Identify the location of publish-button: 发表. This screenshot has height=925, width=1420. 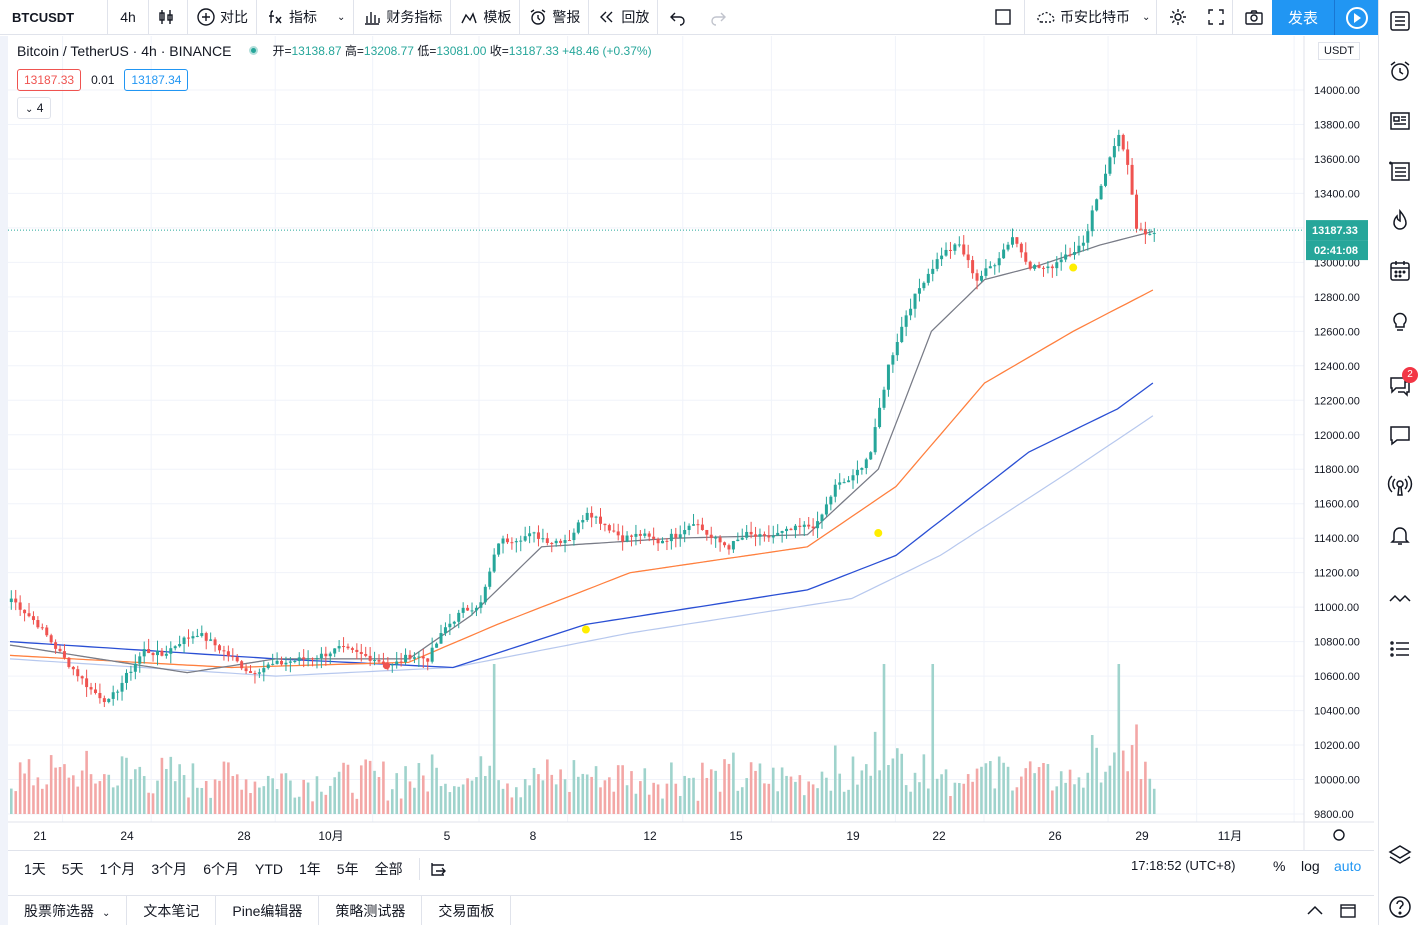
(1303, 17).